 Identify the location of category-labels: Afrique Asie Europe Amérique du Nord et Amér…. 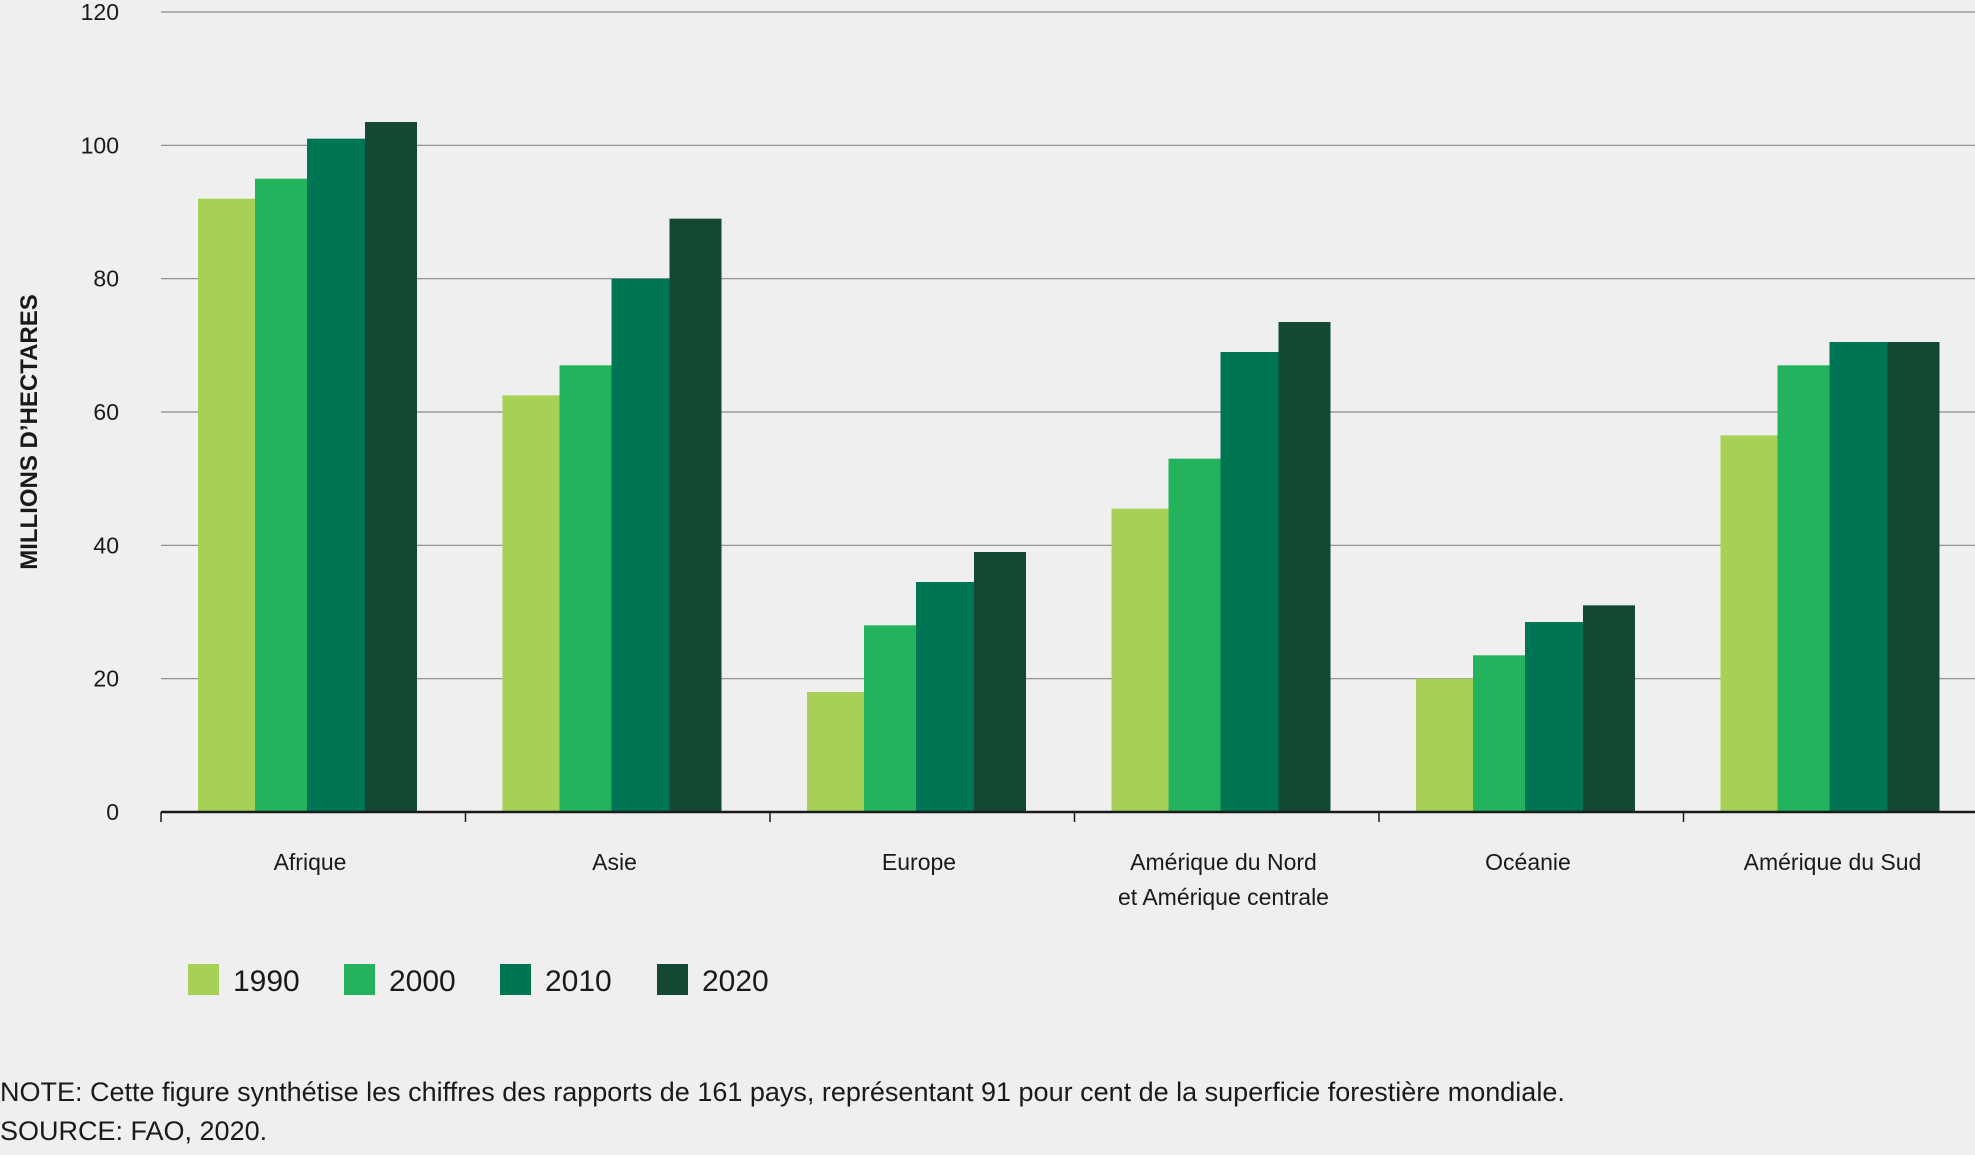
(1098, 879).